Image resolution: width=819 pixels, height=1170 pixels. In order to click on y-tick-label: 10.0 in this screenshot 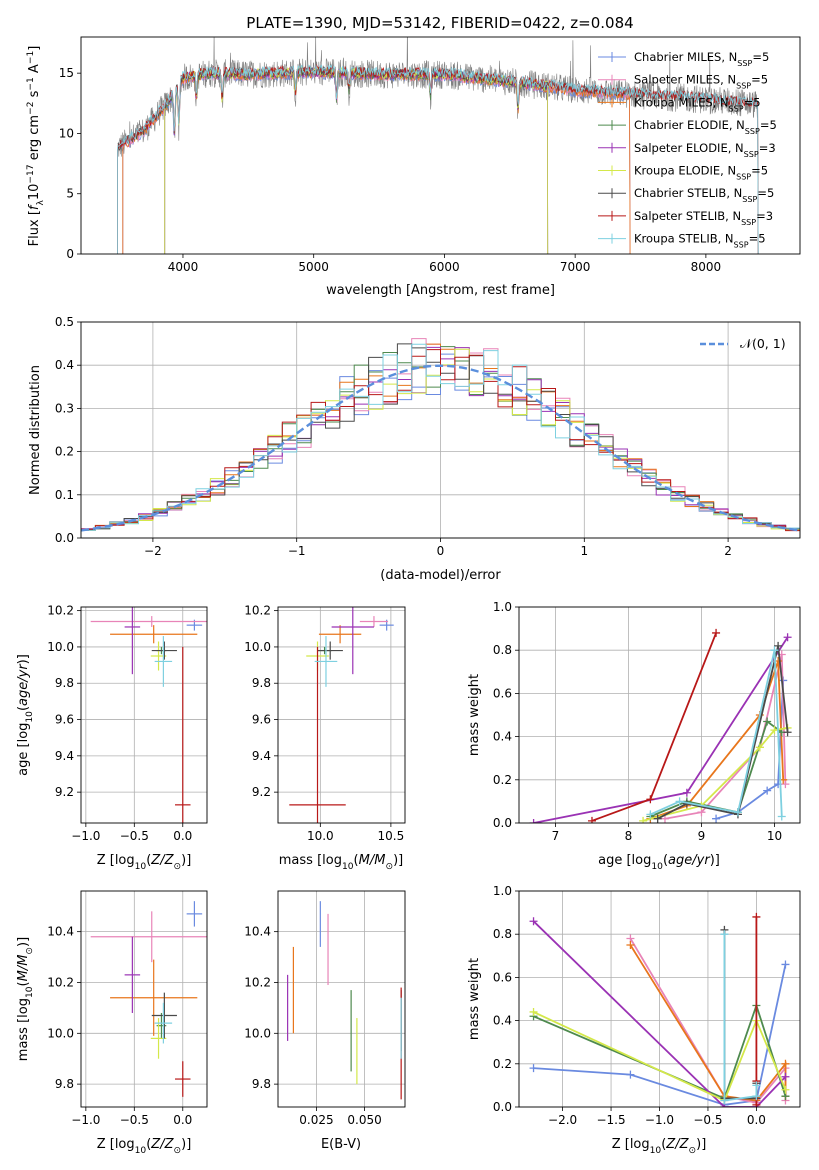, I will do `click(257, 647)`.